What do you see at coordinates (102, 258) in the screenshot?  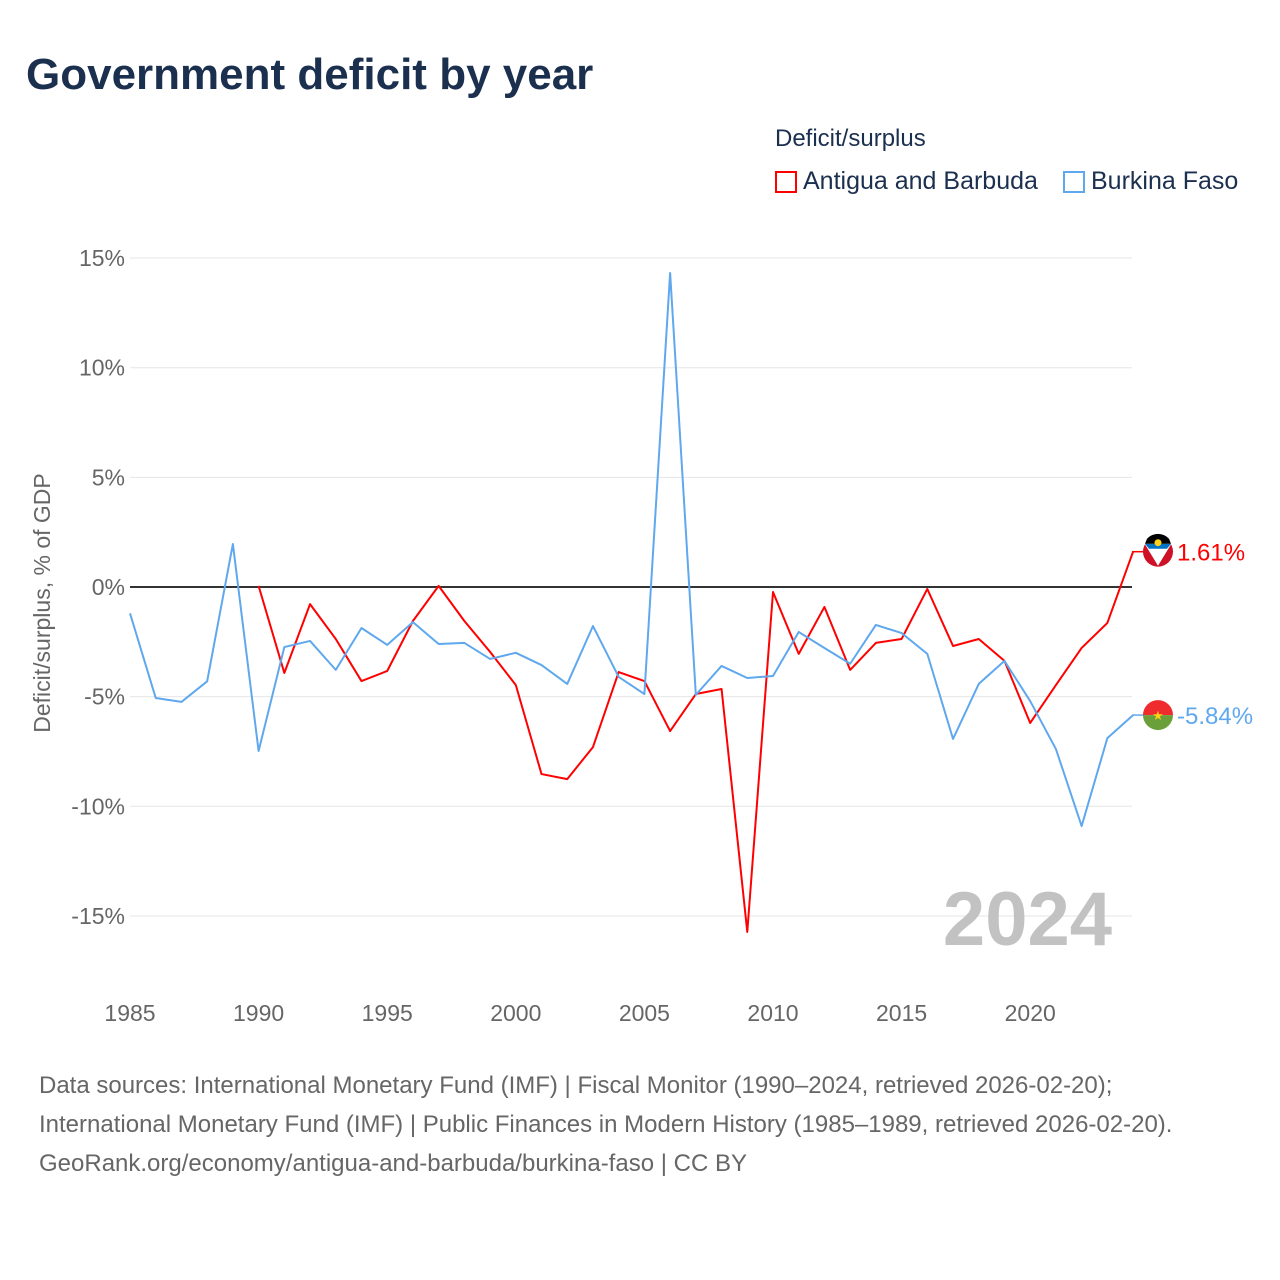 I see `y-tick-label: 15%` at bounding box center [102, 258].